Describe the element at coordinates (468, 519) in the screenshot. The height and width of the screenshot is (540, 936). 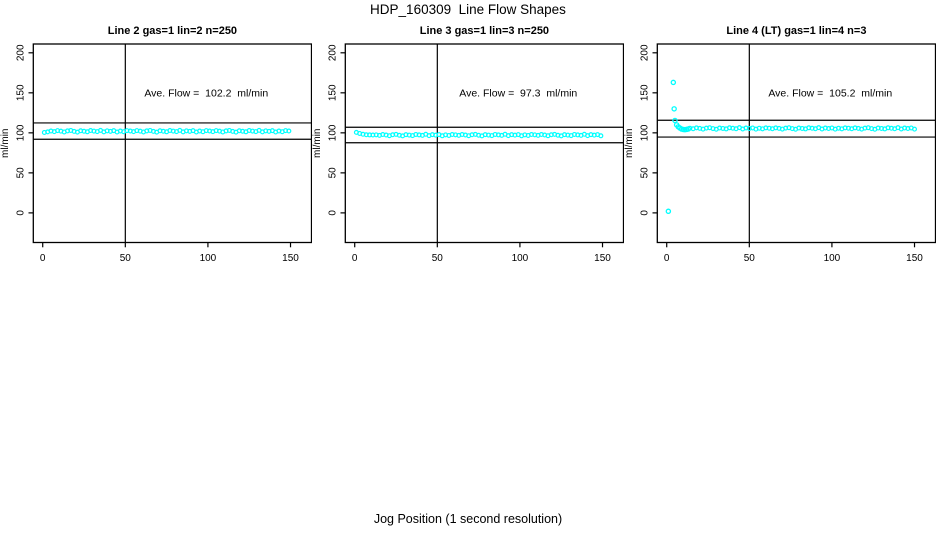
I see `figure-x-axis-label: Jog Position (1 second resolution)` at that location.